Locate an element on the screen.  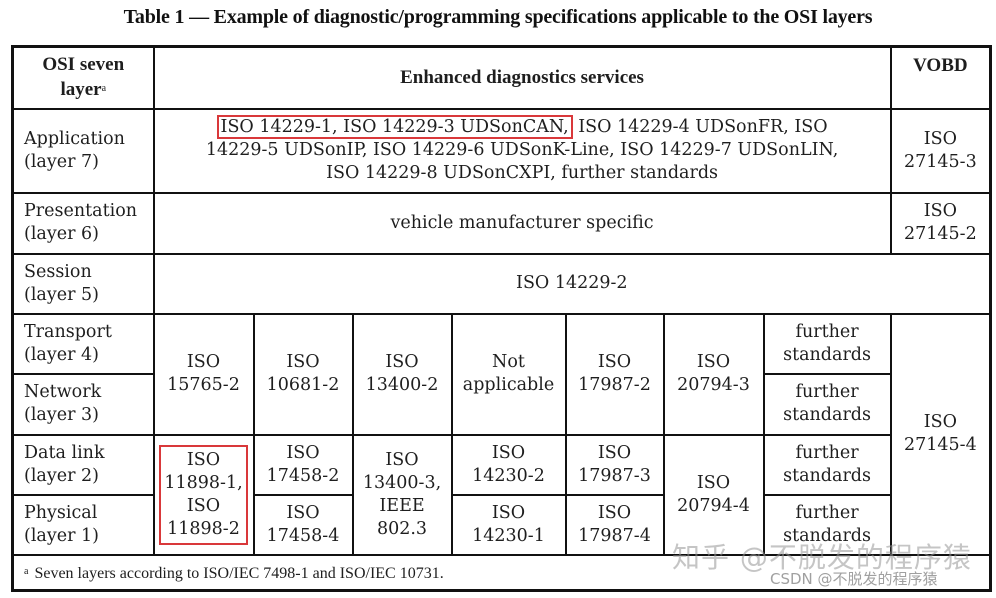
layer-network: Network (layer 3) is located at coordinates (83, 404).